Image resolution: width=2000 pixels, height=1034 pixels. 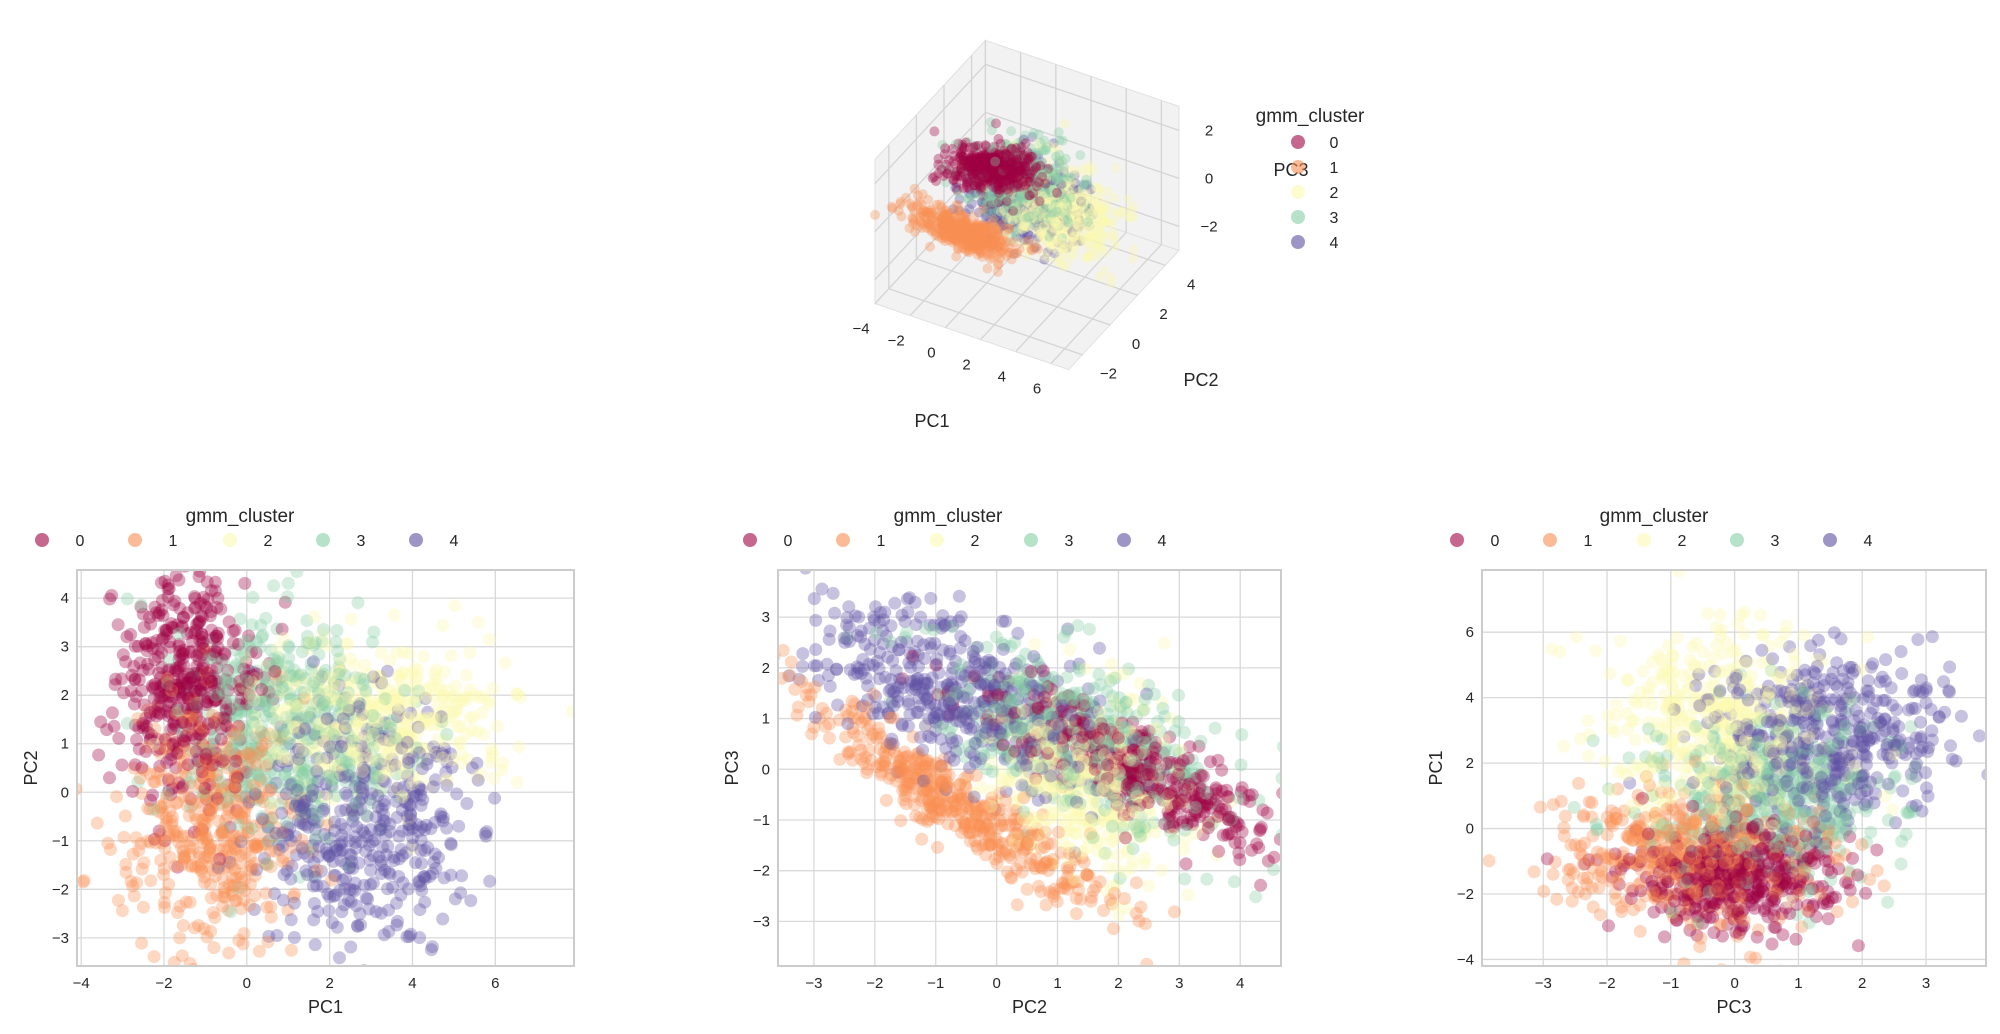 What do you see at coordinates (65, 598) in the screenshot?
I see `y-tick-label: 4` at bounding box center [65, 598].